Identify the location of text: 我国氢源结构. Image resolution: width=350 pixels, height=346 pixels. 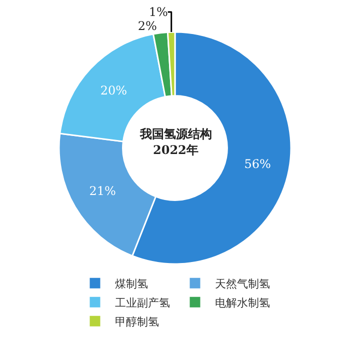
(175, 134).